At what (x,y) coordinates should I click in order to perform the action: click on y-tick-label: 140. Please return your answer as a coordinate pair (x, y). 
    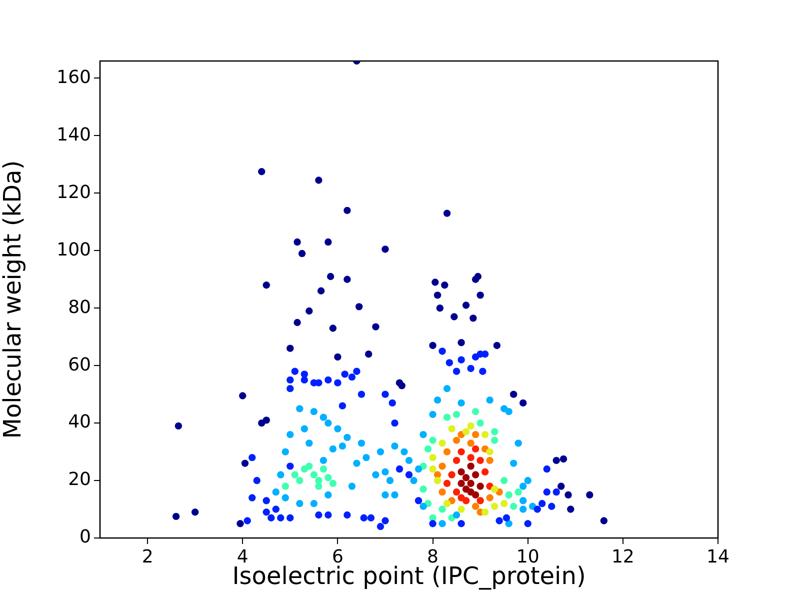
    Looking at the image, I should click on (73, 135).